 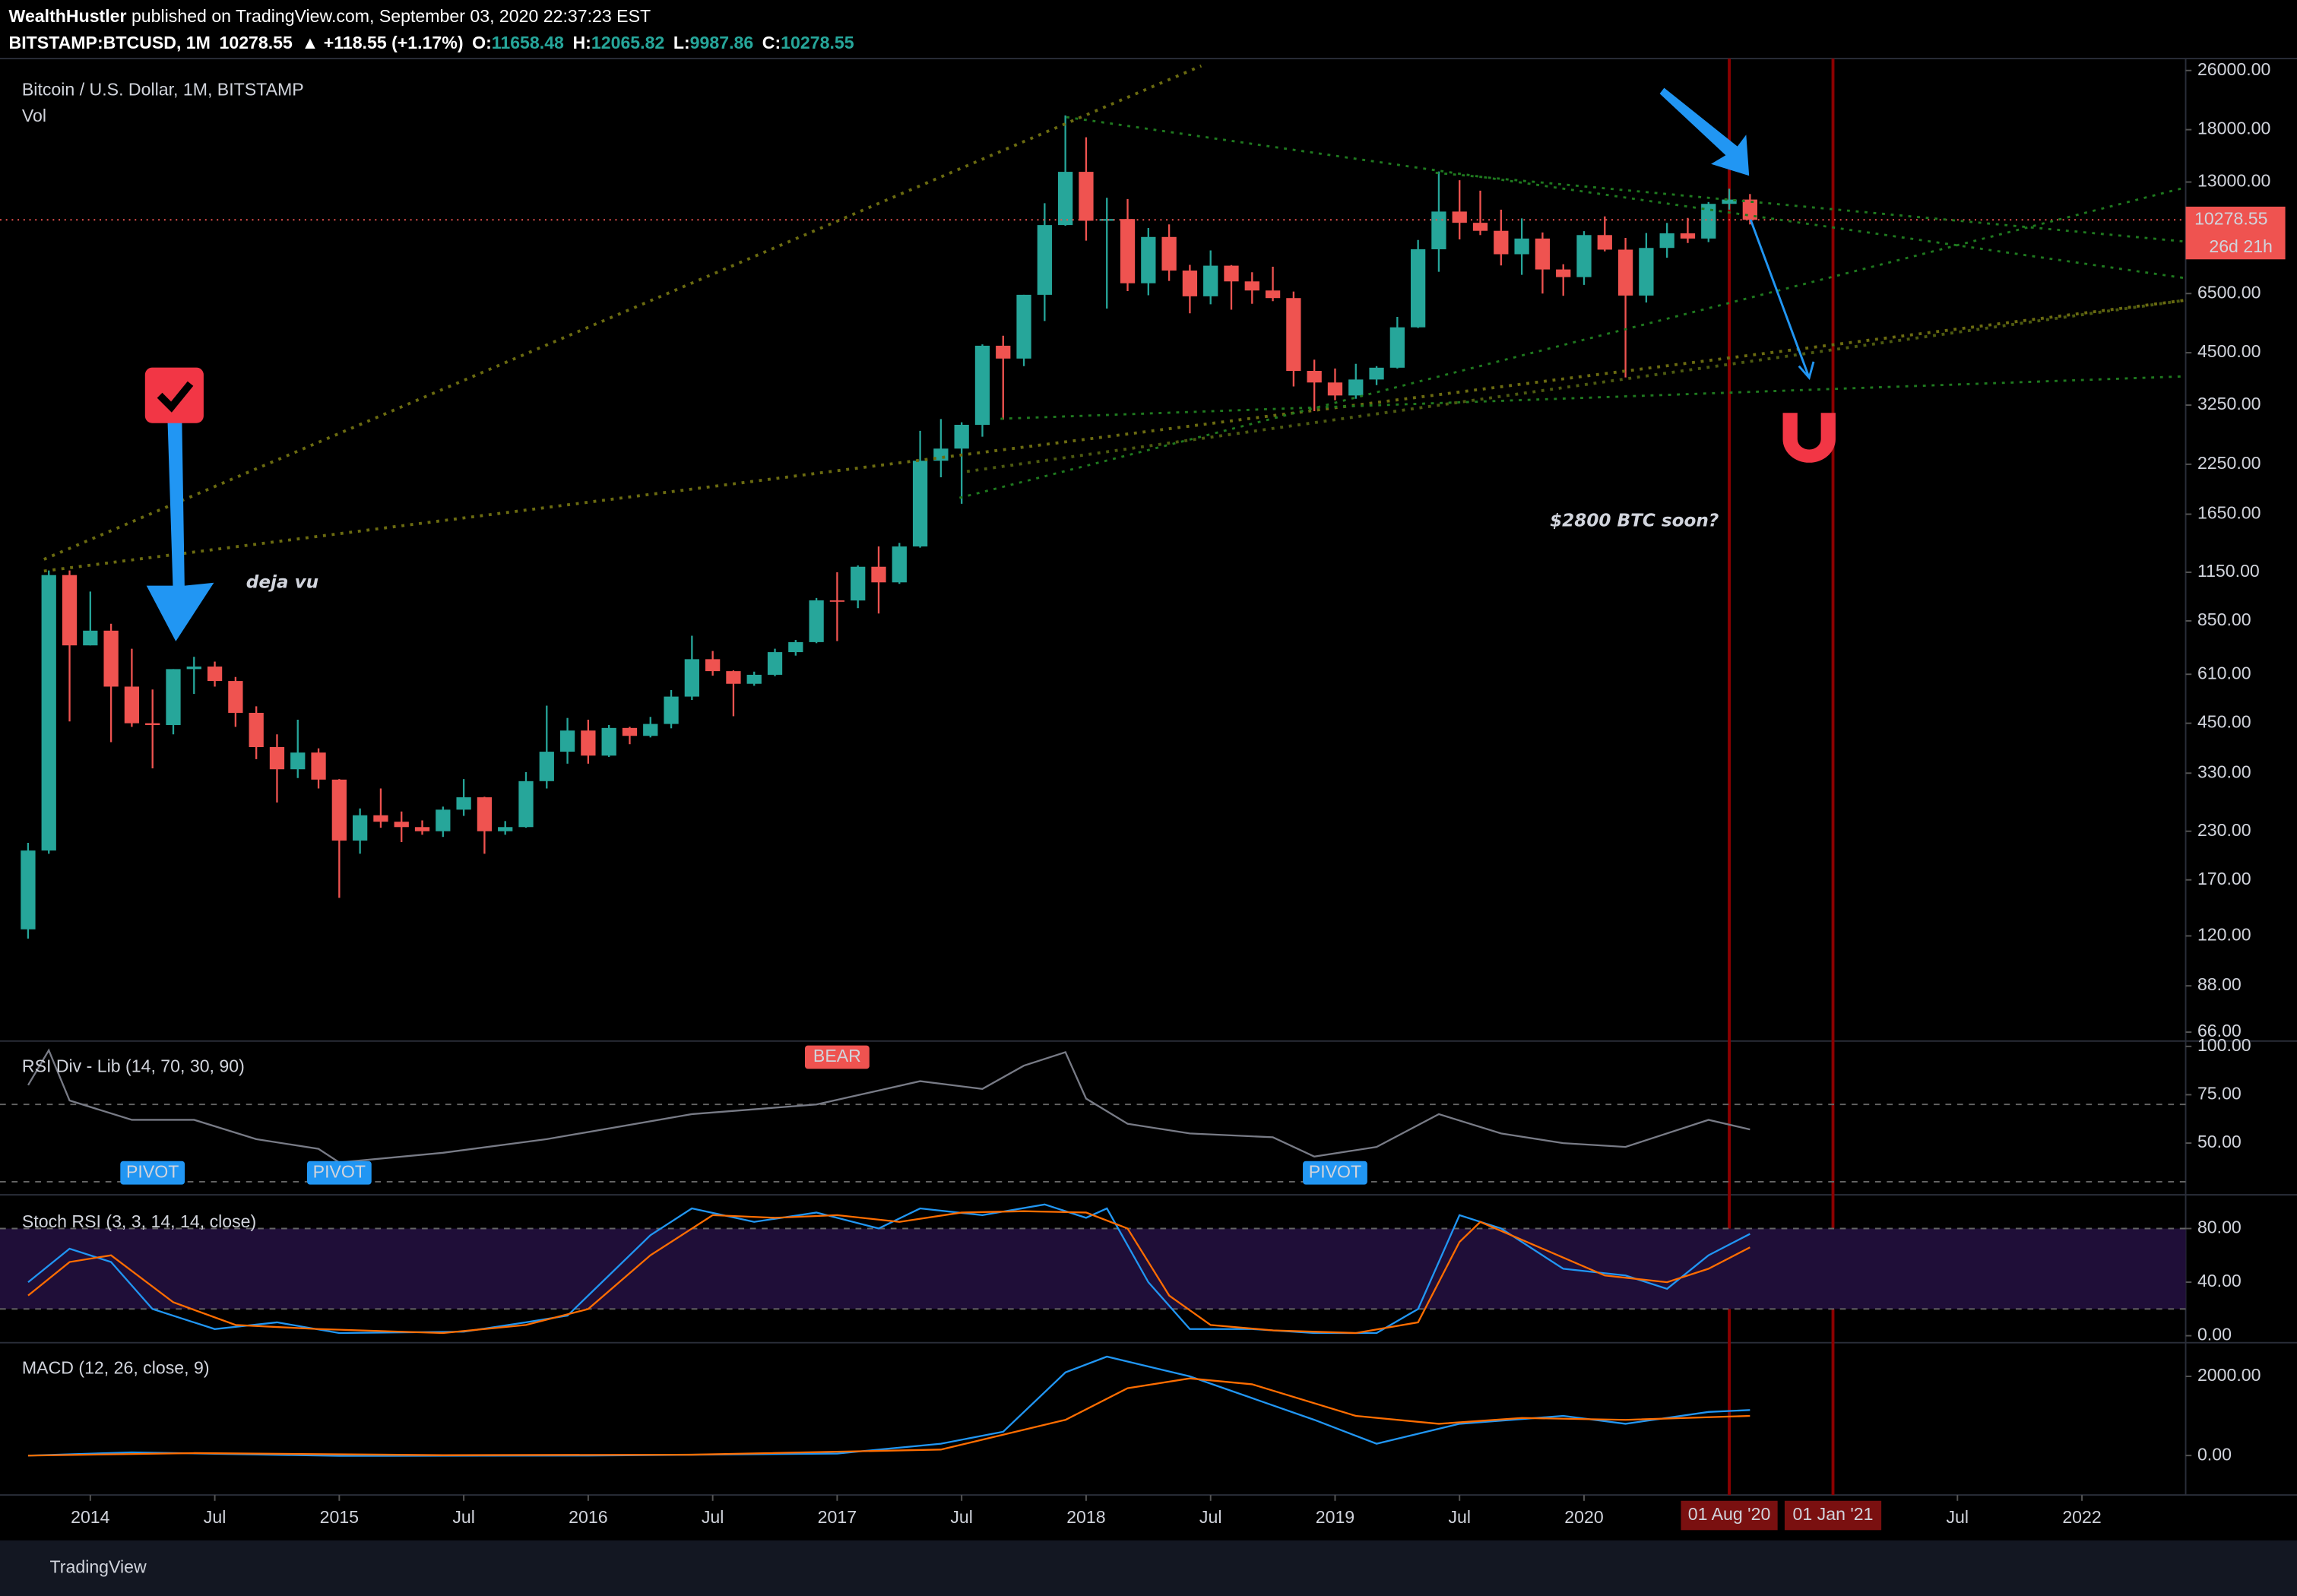 What do you see at coordinates (2235, 233) in the screenshot?
I see `last-price-box` at bounding box center [2235, 233].